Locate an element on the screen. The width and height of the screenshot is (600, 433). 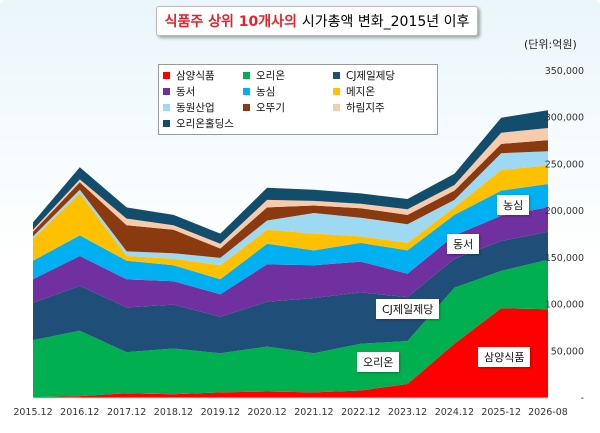
y-tick-label: 250,000 is located at coordinates (564, 164).